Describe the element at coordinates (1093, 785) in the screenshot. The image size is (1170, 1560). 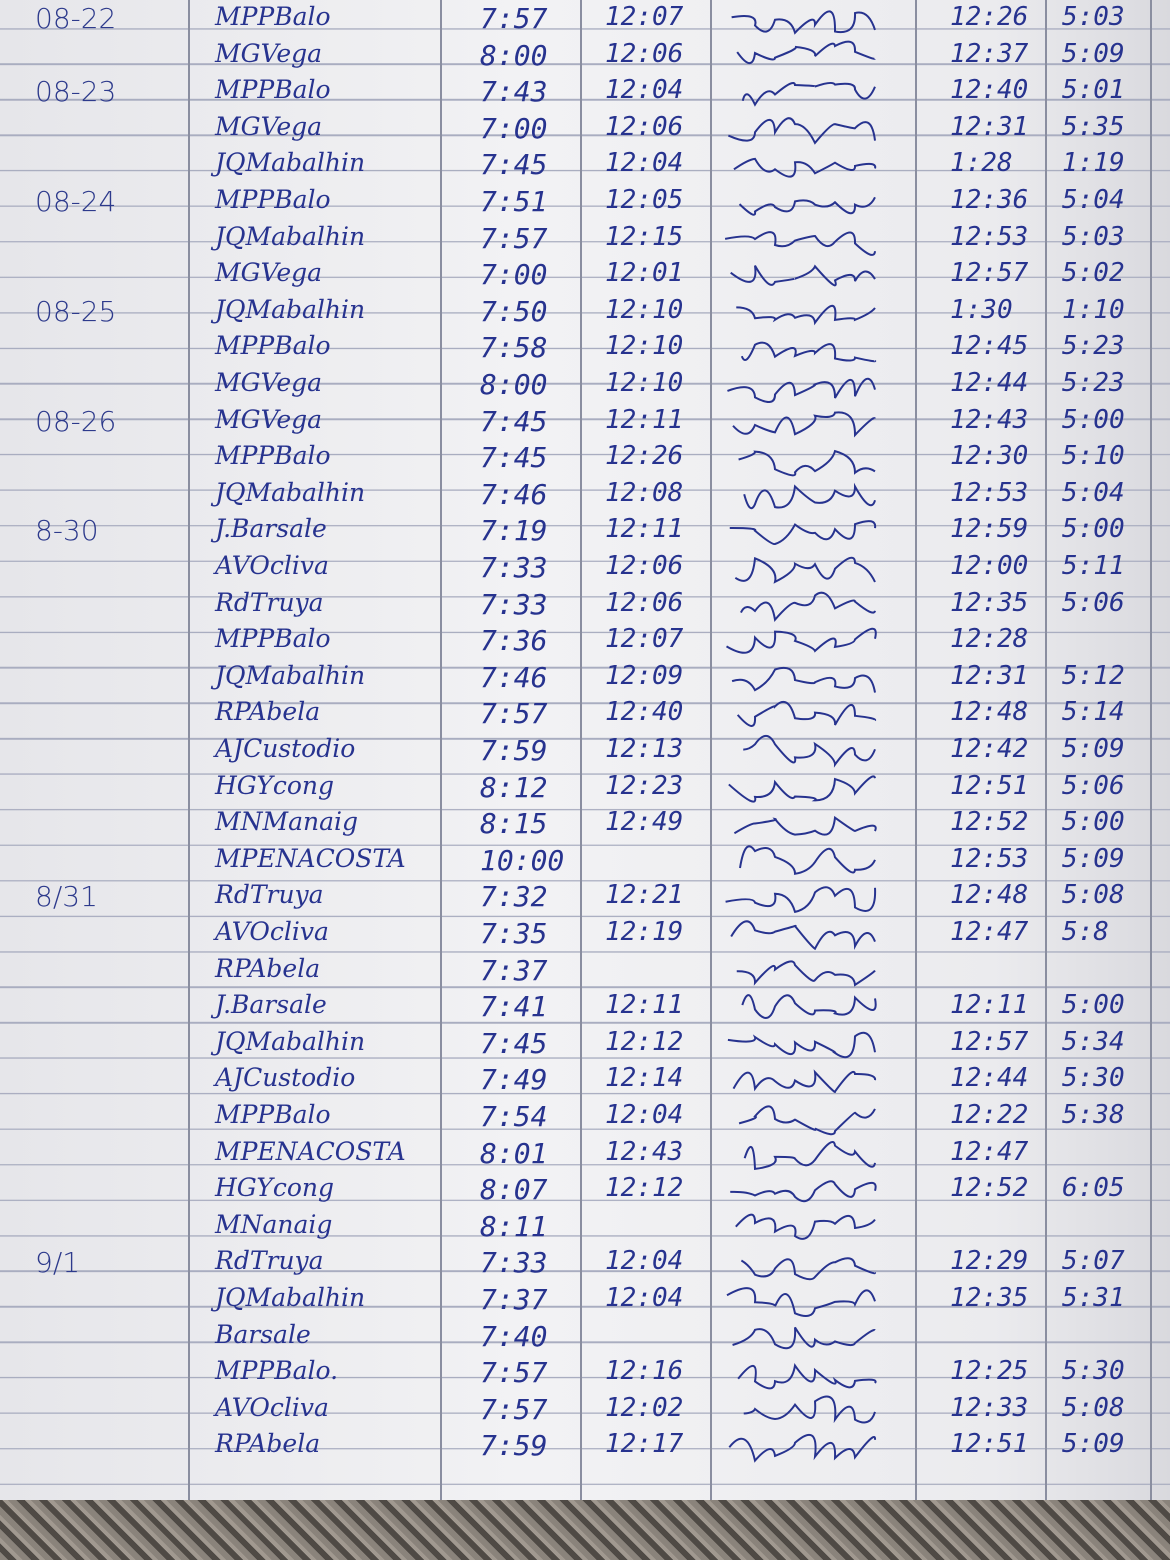
I see `entry-pm-out: 5:06` at that location.